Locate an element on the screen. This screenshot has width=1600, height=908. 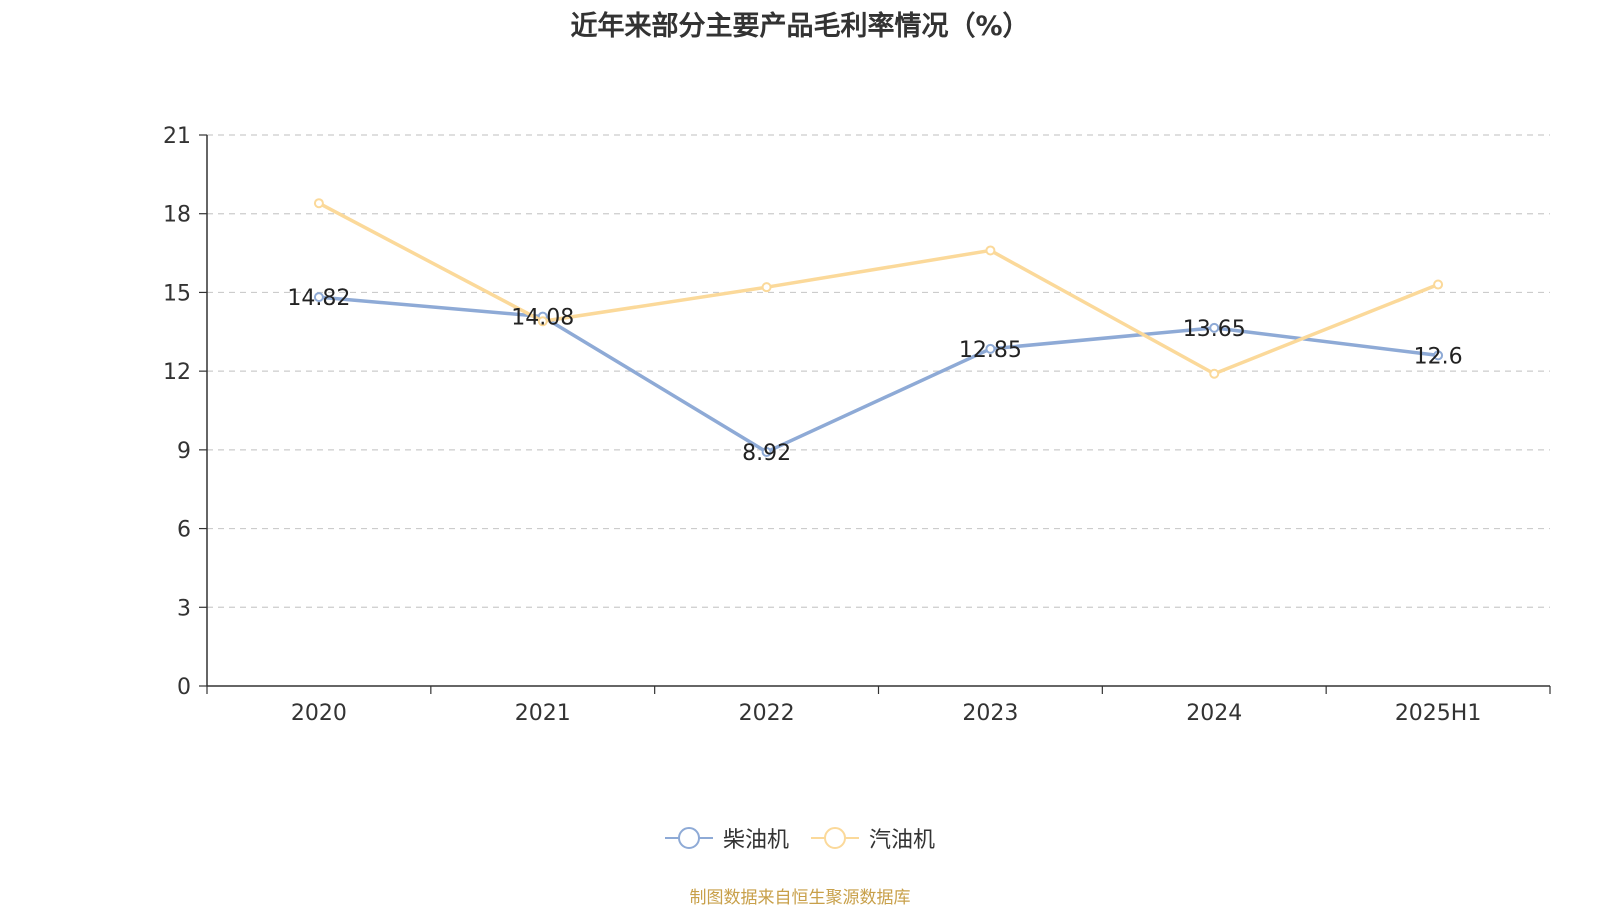
data-labels: 14.82 14.08 8.92 12.85 13.65 12.6 is located at coordinates (874, 376).